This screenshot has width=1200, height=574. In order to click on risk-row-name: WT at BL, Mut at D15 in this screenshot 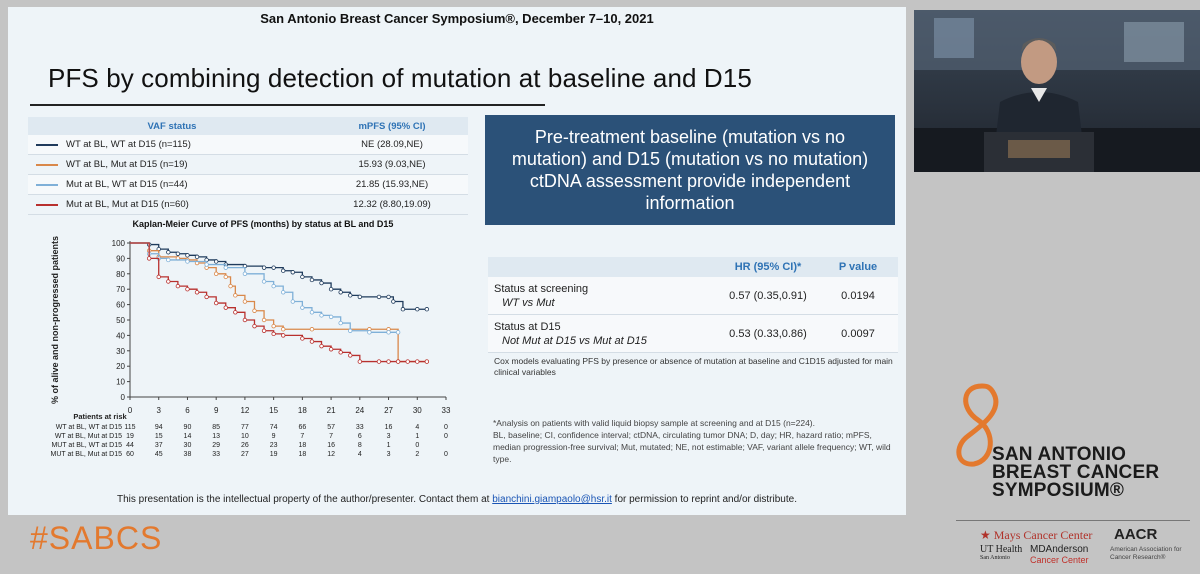, I will do `click(88, 436)`.